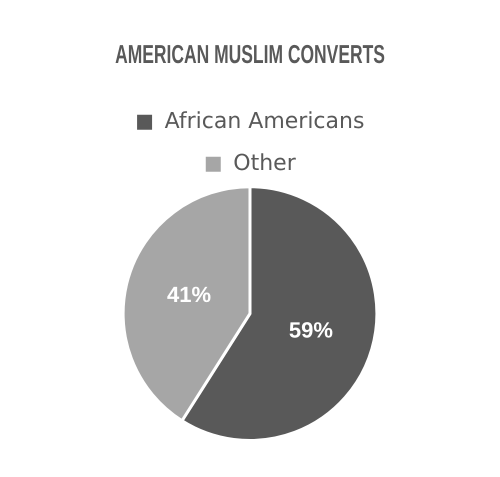 The height and width of the screenshot is (477, 500). I want to click on chart-title: AMERICAN MUSLIM CONVERTS, so click(250, 54).